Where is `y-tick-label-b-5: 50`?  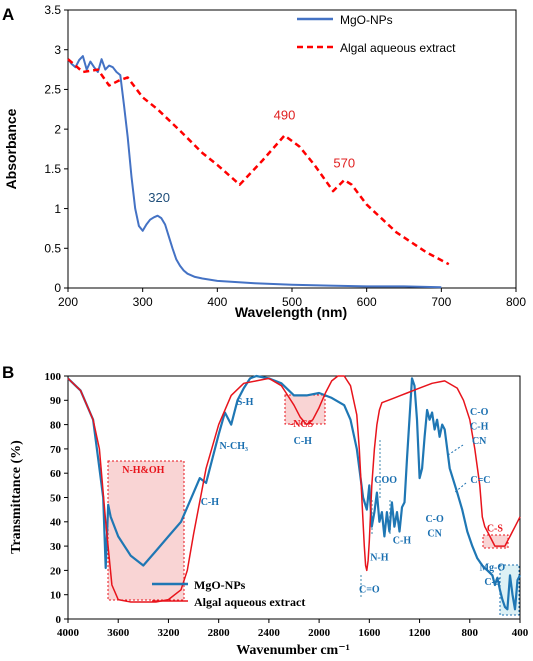 y-tick-label-b-5: 50 is located at coordinates (56, 498).